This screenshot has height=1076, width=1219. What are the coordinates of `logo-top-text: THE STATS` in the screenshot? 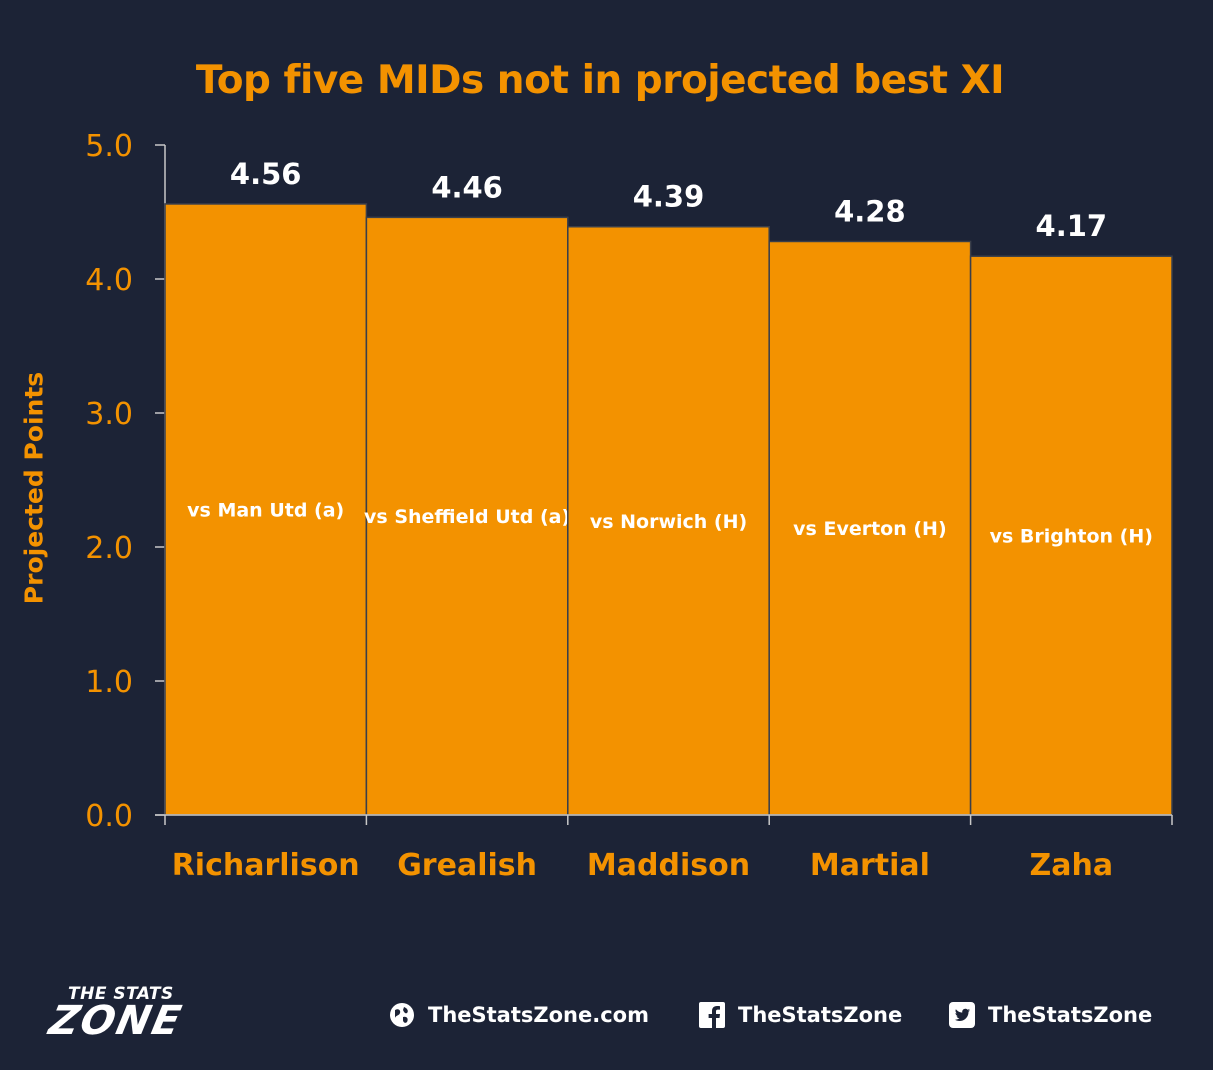 It's located at (121, 994).